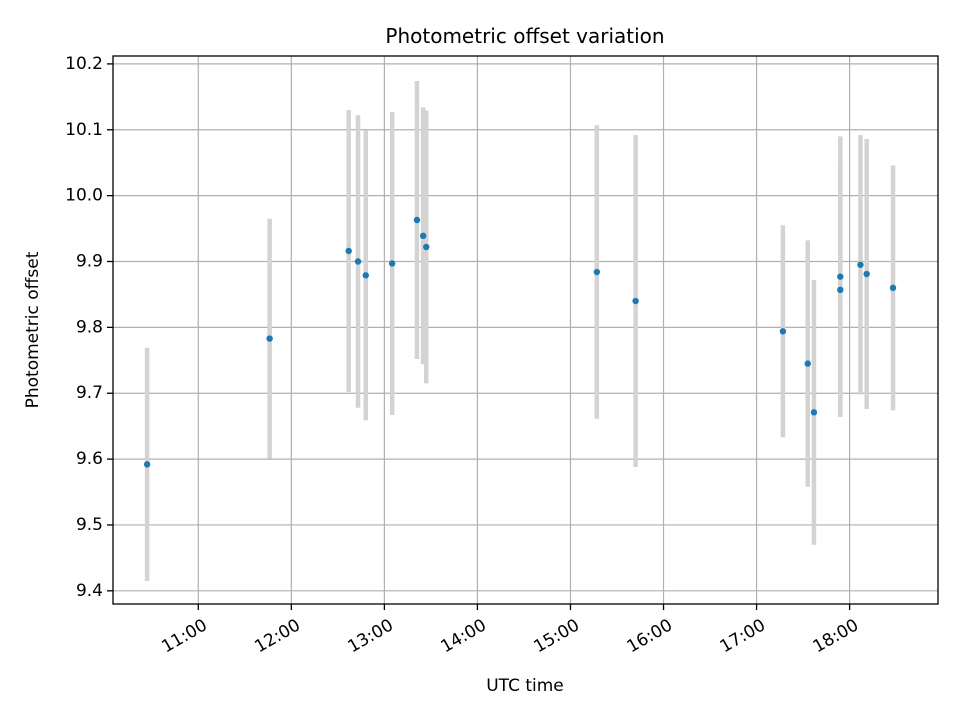 The height and width of the screenshot is (720, 960). I want to click on y-tick-label: 9.7, so click(89, 393).